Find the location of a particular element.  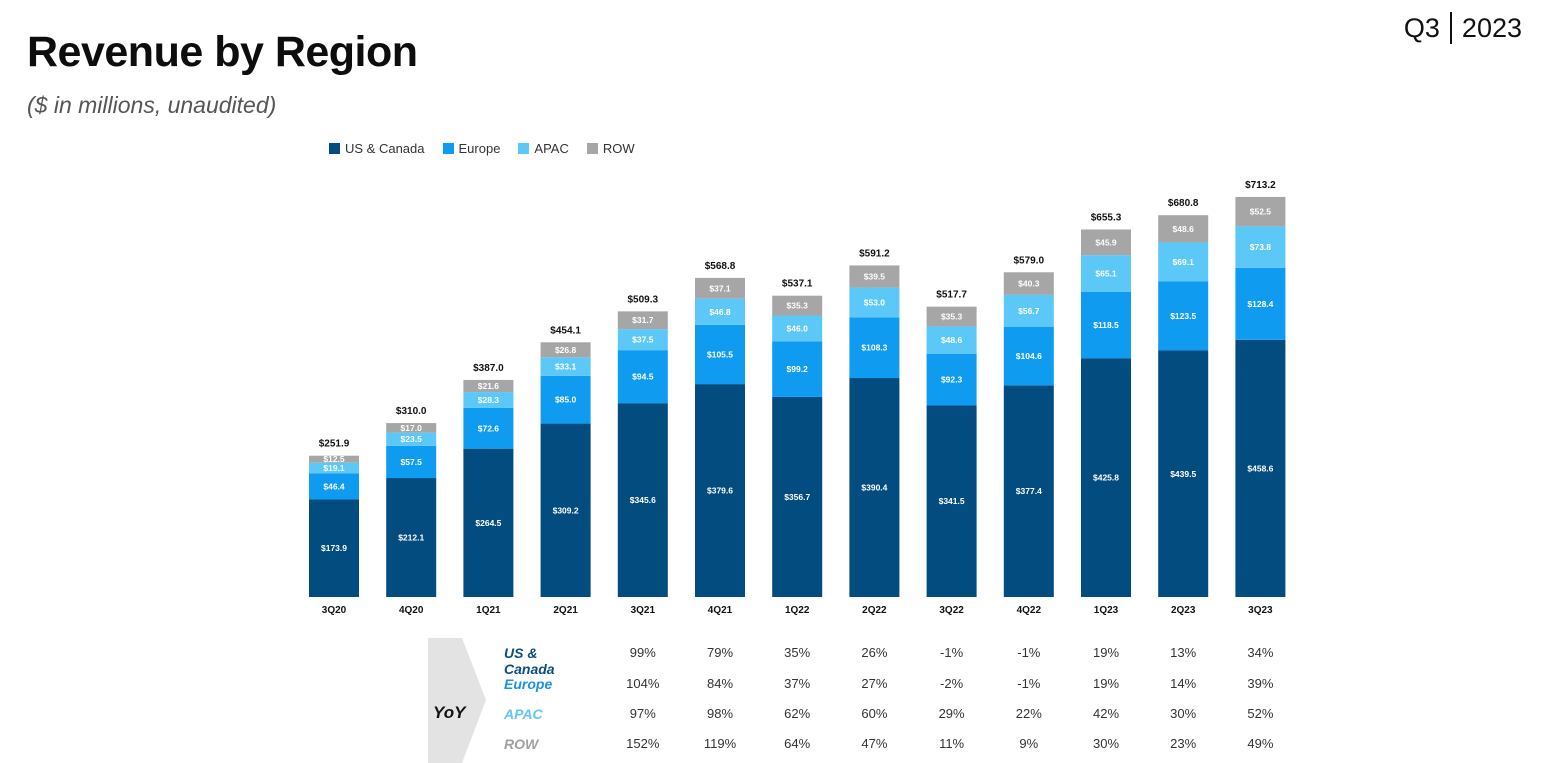

yoy-cell: 49% is located at coordinates (1260, 743).